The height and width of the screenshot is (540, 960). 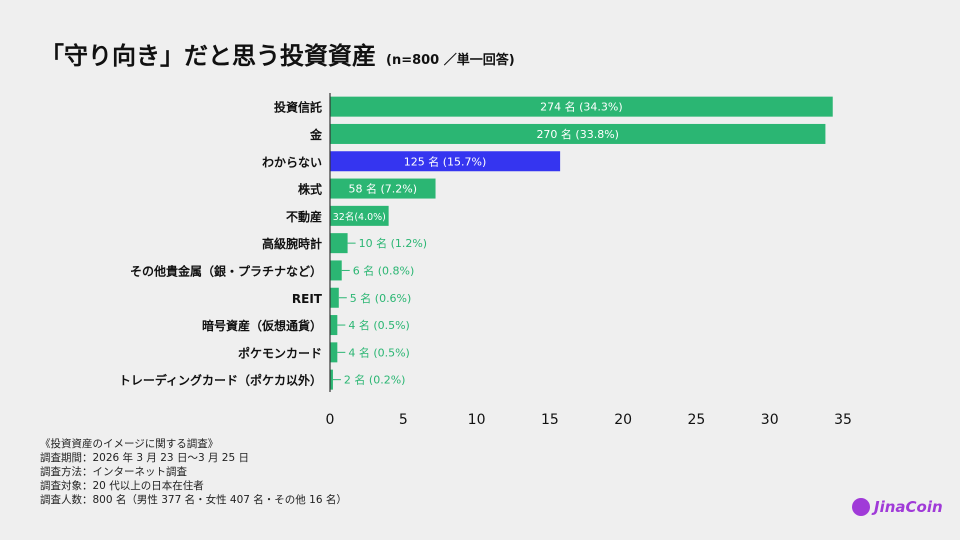 What do you see at coordinates (316, 134) in the screenshot?
I see `category-label: 金` at bounding box center [316, 134].